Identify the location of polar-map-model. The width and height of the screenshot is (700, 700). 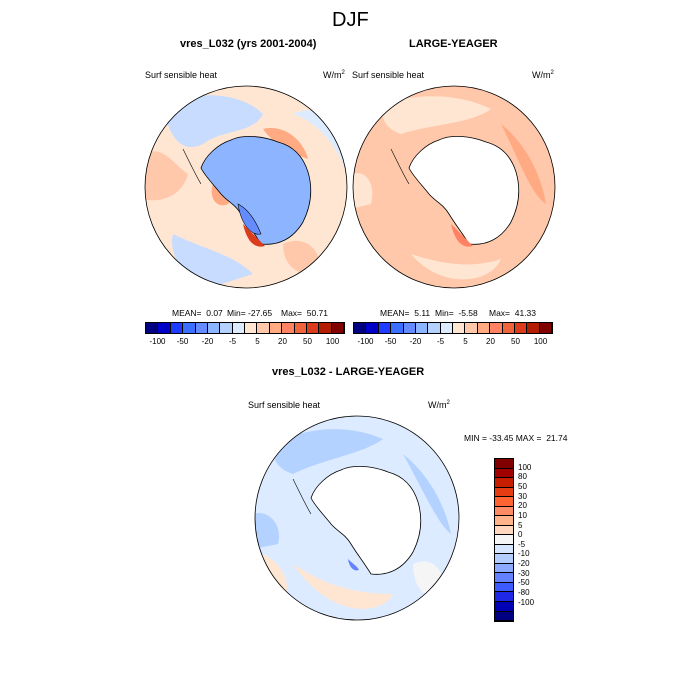
(246, 187).